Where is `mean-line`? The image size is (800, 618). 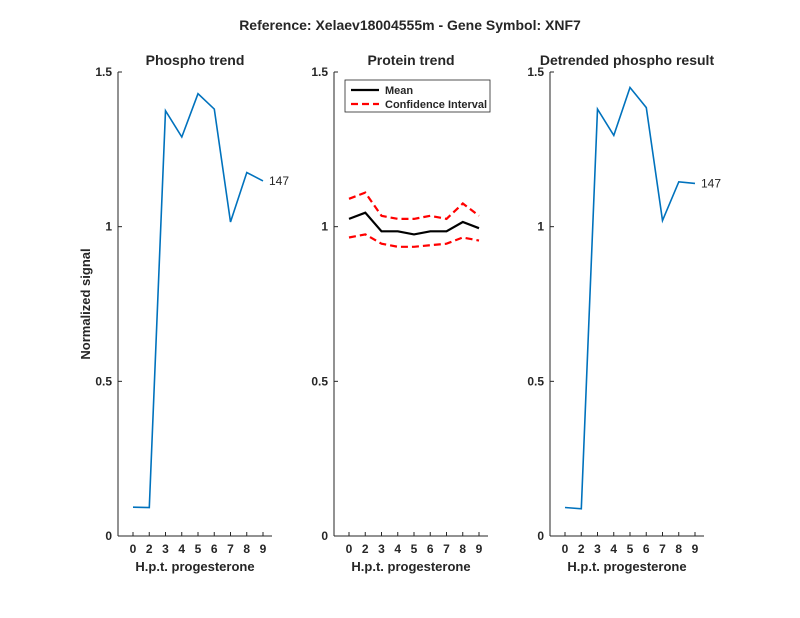
mean-line is located at coordinates (414, 223).